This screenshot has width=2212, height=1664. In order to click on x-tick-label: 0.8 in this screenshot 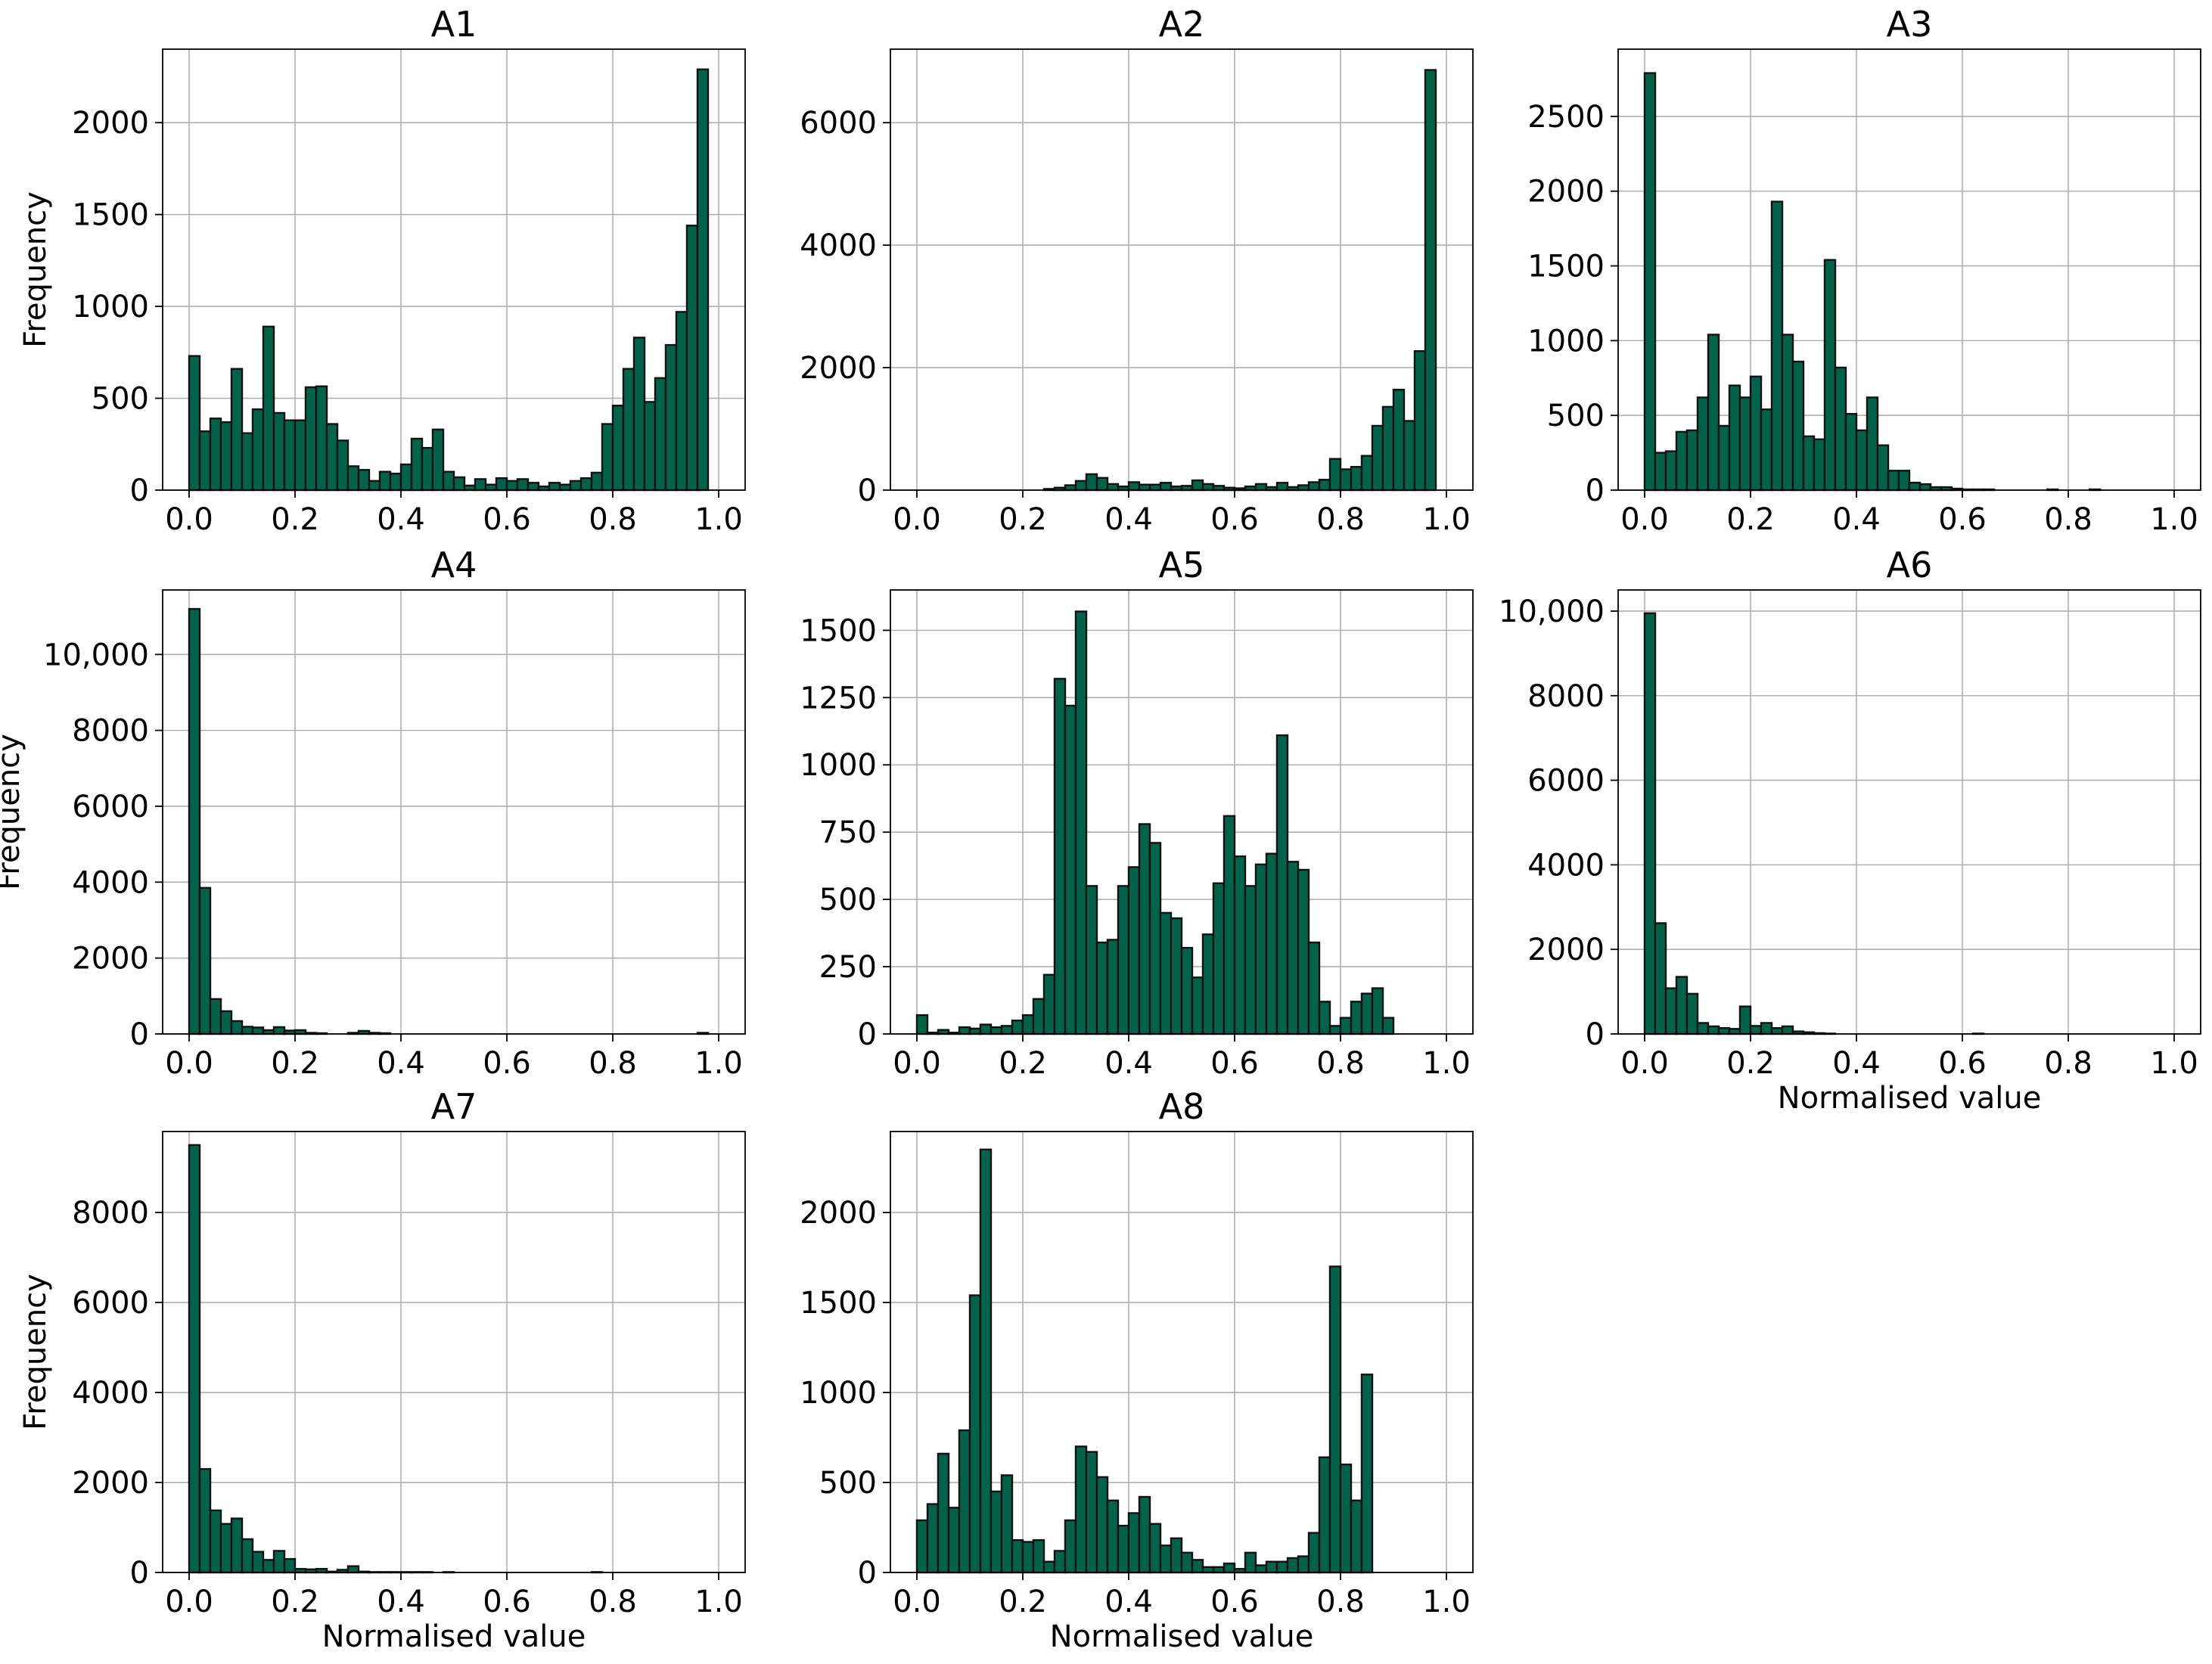, I will do `click(2068, 1063)`.